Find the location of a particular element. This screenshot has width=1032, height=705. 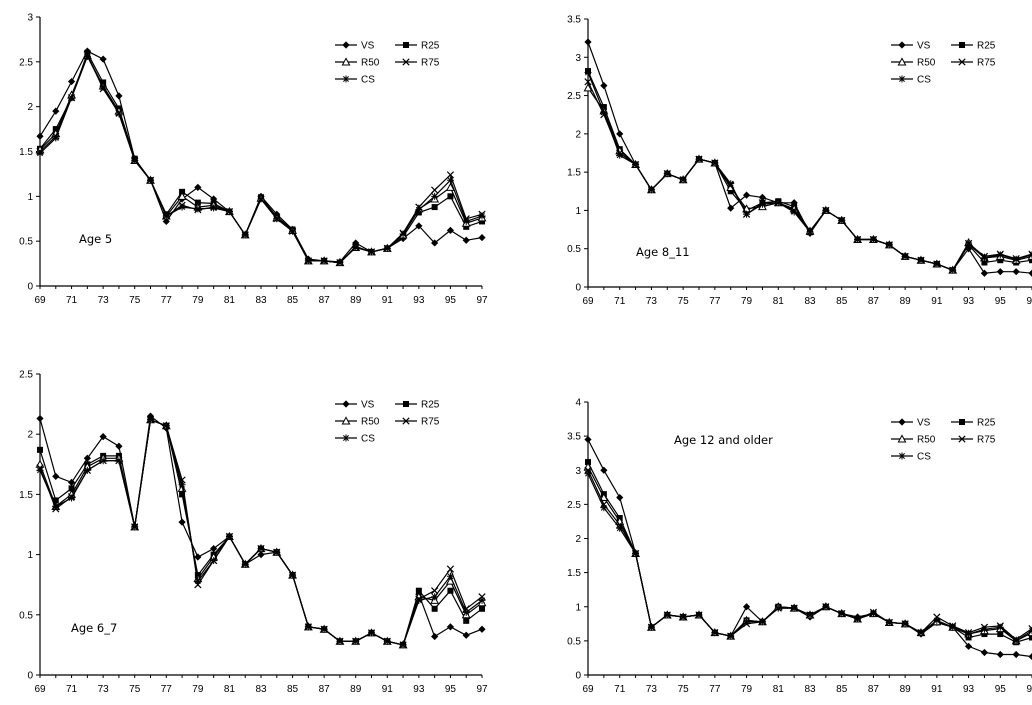

y-tick-label: 1 is located at coordinates (578, 607).